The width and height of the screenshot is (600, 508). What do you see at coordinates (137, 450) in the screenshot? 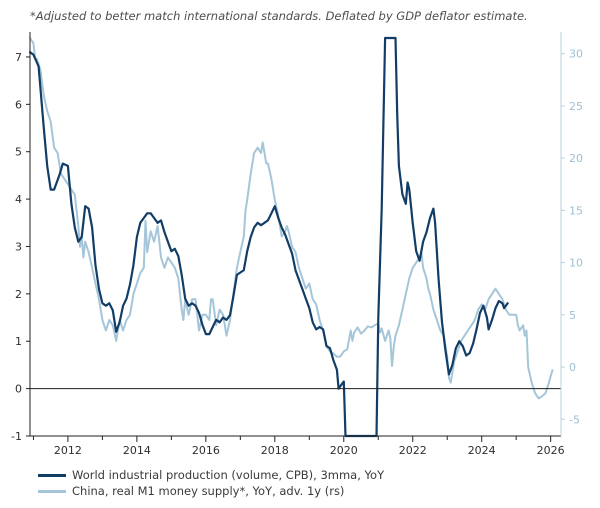
I see `x-tick-label: 2014` at bounding box center [137, 450].